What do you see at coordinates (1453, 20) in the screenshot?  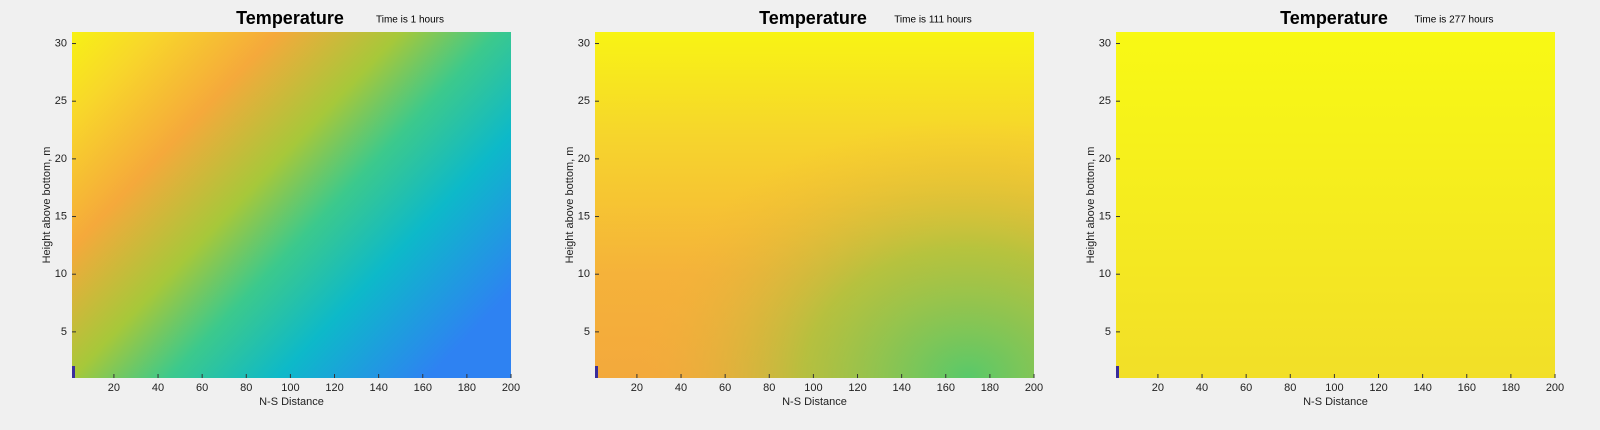 I see `annotation: Time is 277 hours` at bounding box center [1453, 20].